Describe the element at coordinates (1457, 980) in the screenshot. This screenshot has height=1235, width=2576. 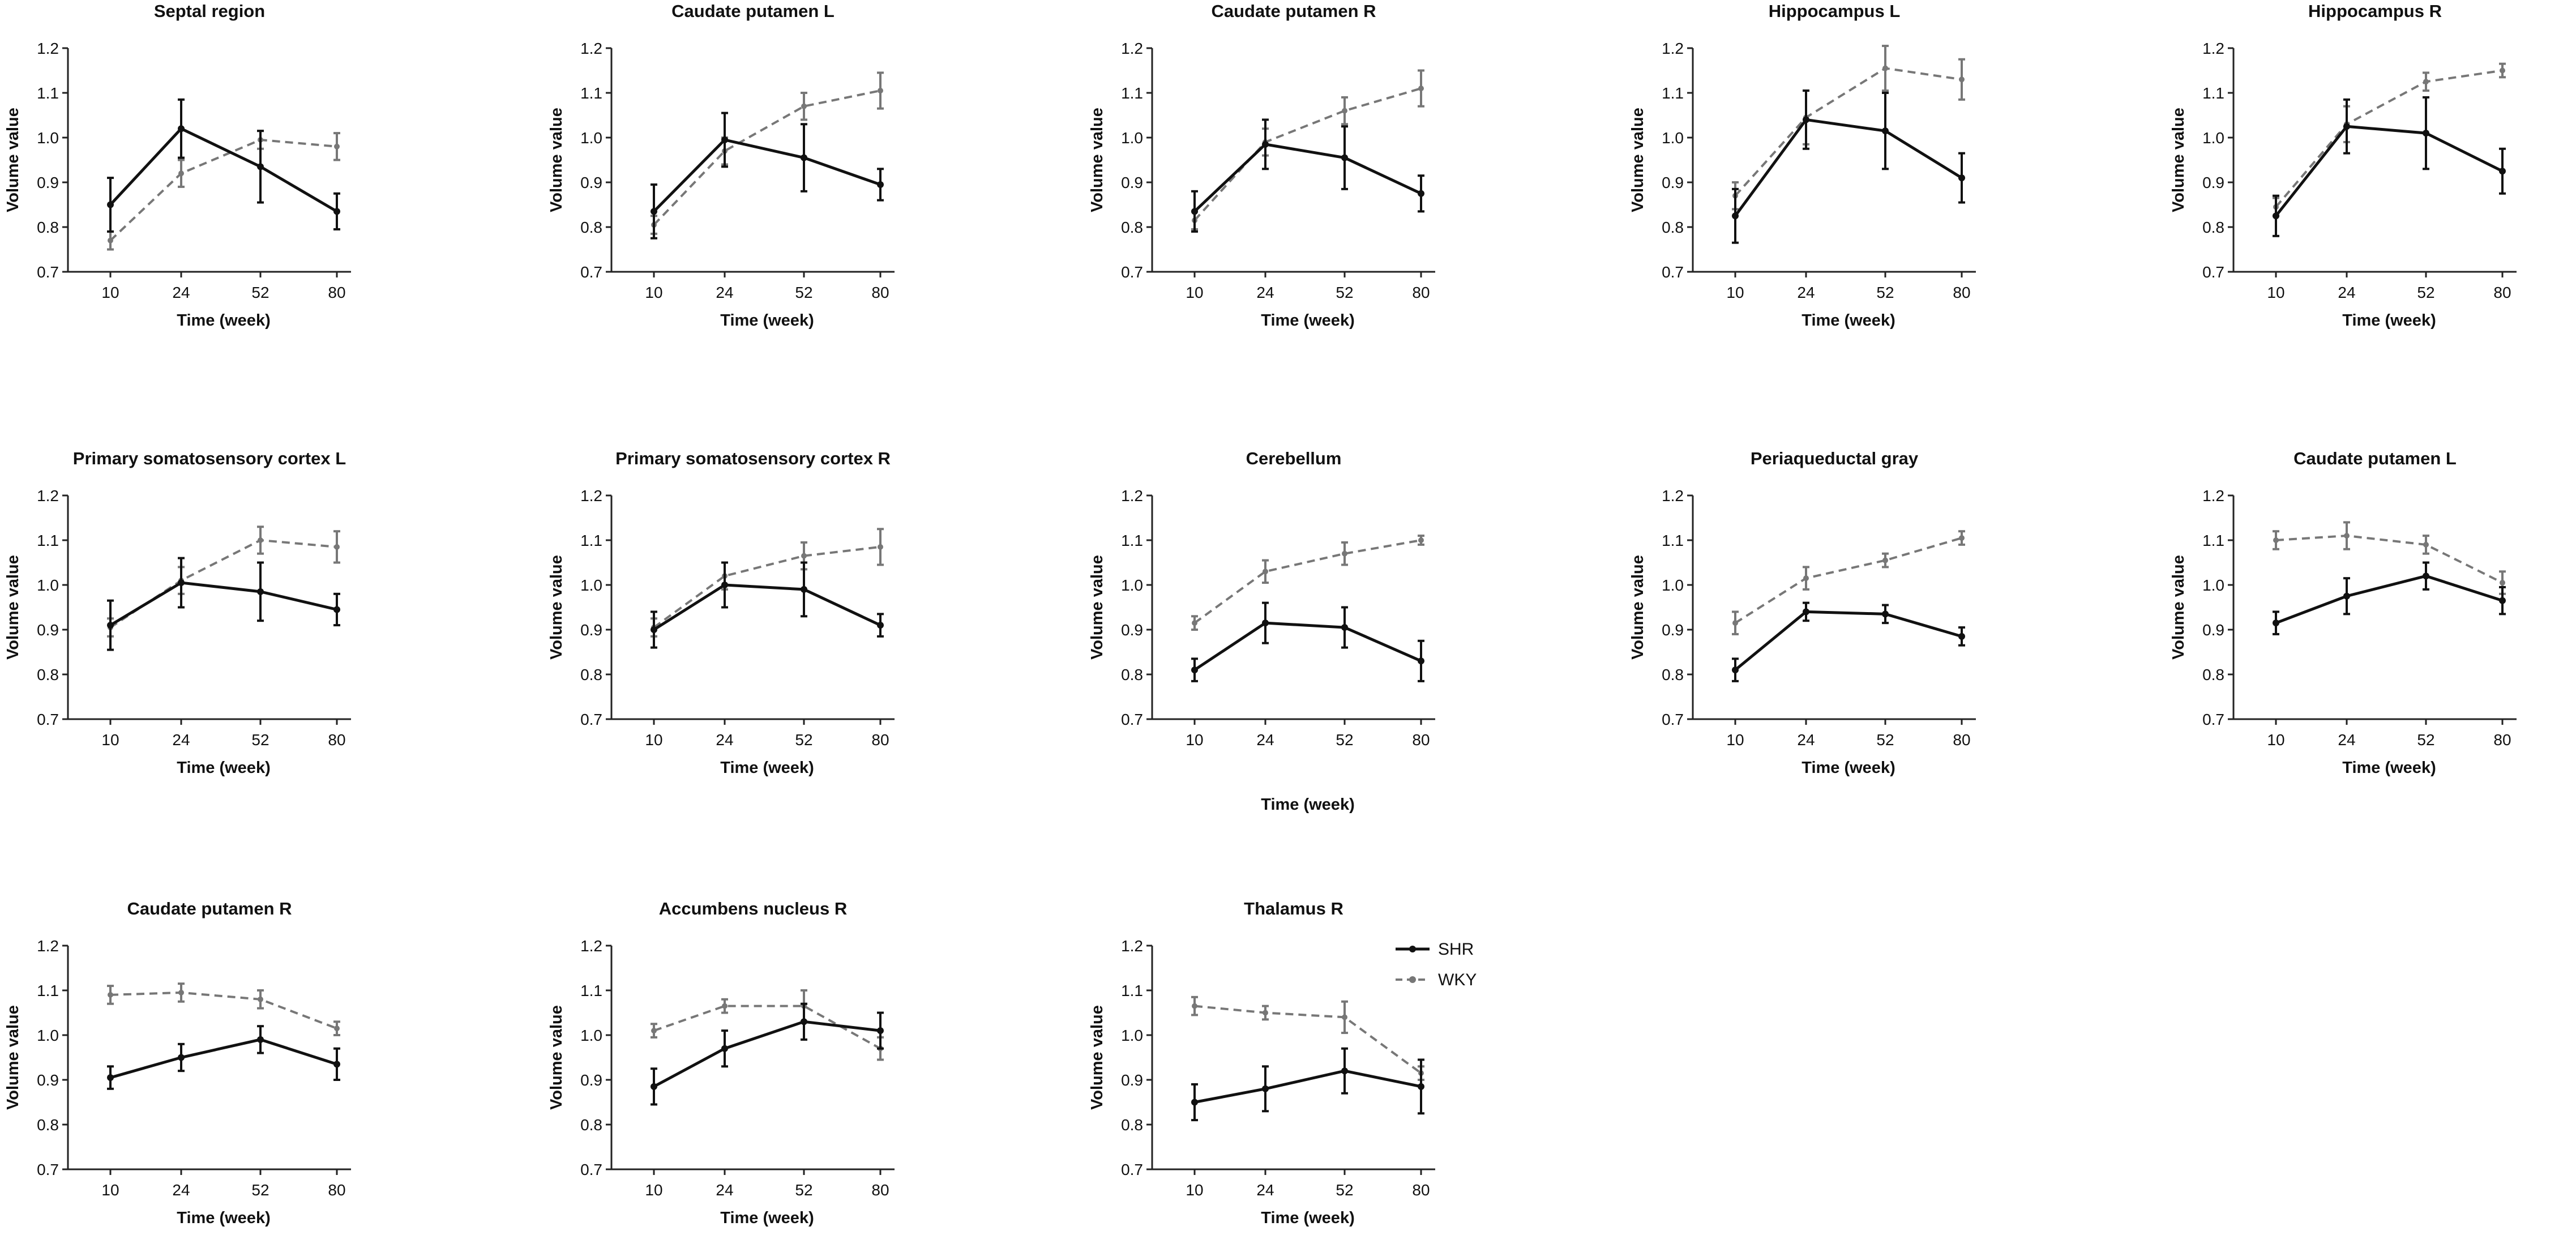
I see `legend-label-wky: WKY` at that location.